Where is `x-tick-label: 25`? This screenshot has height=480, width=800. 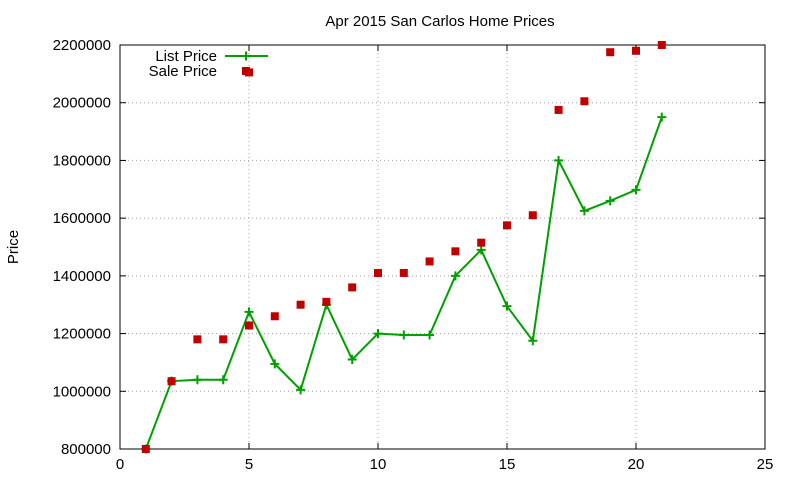 x-tick-label: 25 is located at coordinates (765, 464).